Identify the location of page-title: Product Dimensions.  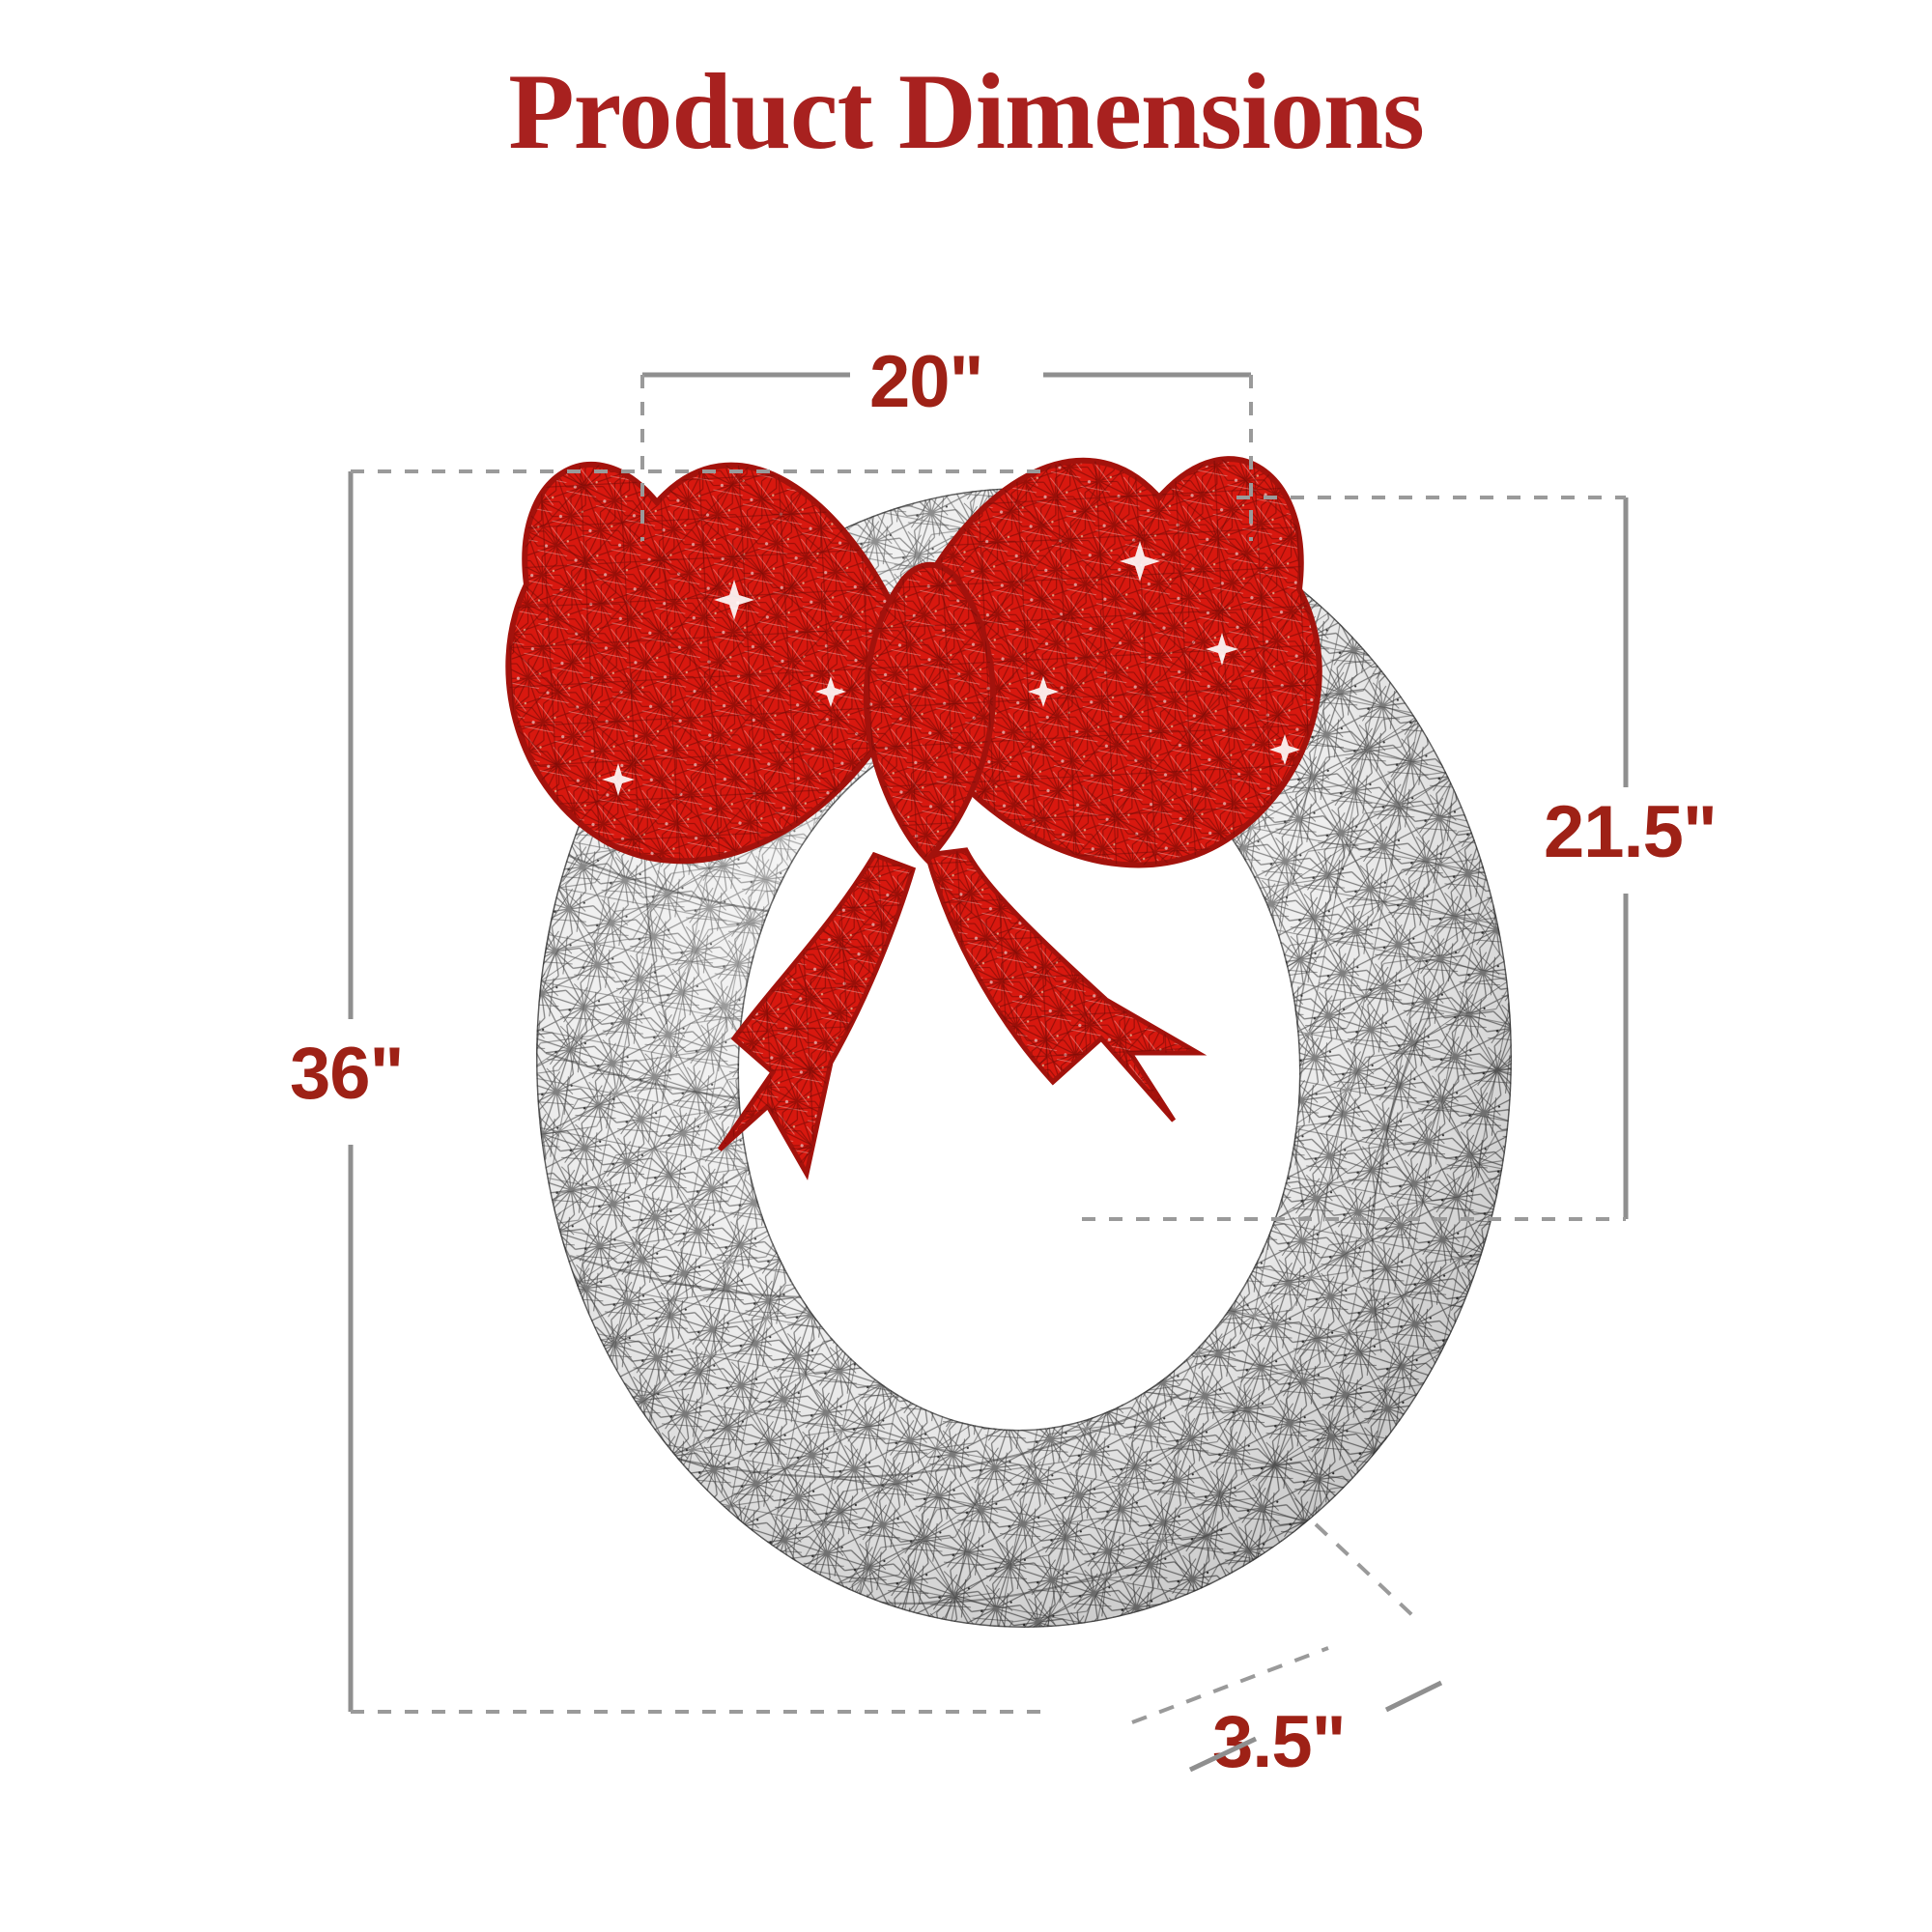
(966, 112).